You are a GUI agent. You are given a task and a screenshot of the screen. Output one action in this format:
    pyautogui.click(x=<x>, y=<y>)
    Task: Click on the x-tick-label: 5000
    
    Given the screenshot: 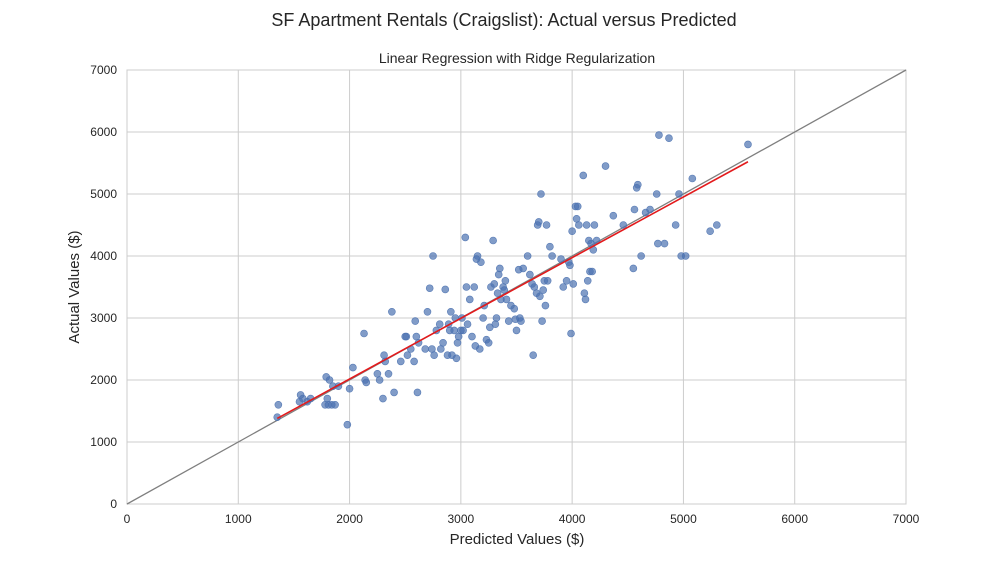 What is the action you would take?
    pyautogui.click(x=683, y=519)
    